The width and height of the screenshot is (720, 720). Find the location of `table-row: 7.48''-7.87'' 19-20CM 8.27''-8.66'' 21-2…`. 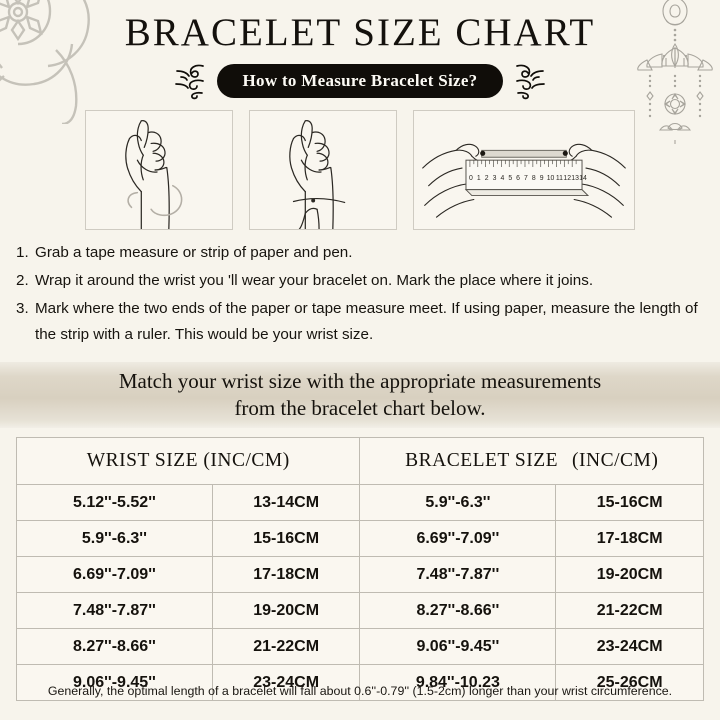

table-row: 7.48''-7.87'' 19-20CM 8.27''-8.66'' 21-2… is located at coordinates (360, 610).